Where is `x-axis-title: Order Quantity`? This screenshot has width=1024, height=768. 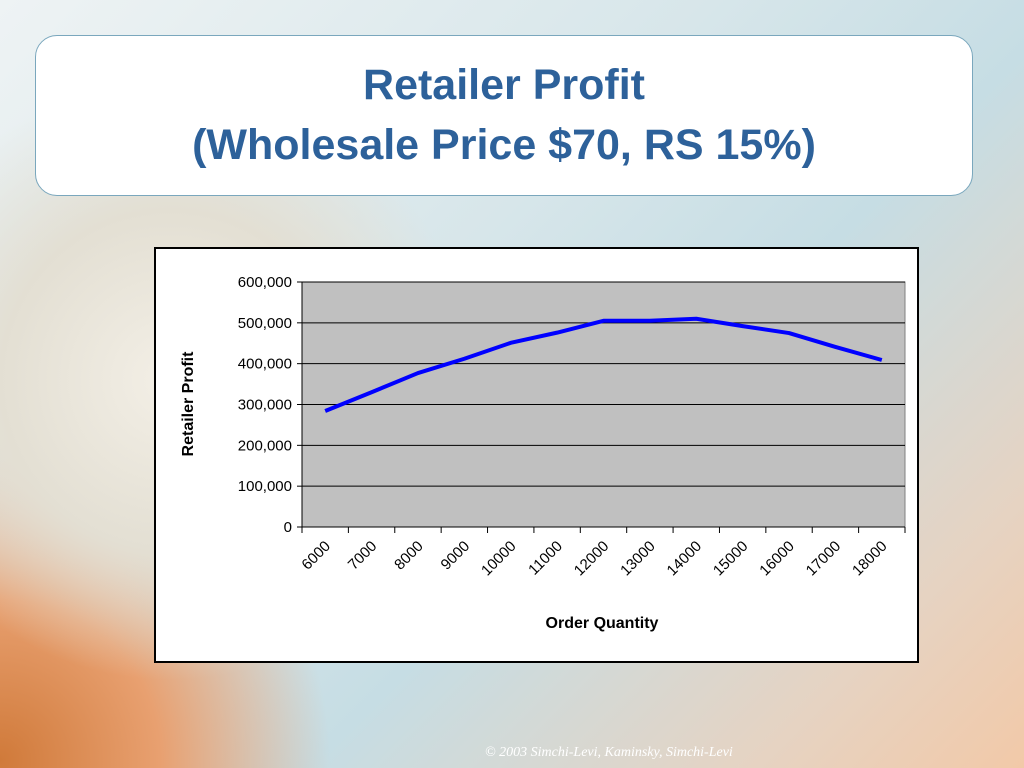 x-axis-title: Order Quantity is located at coordinates (602, 623).